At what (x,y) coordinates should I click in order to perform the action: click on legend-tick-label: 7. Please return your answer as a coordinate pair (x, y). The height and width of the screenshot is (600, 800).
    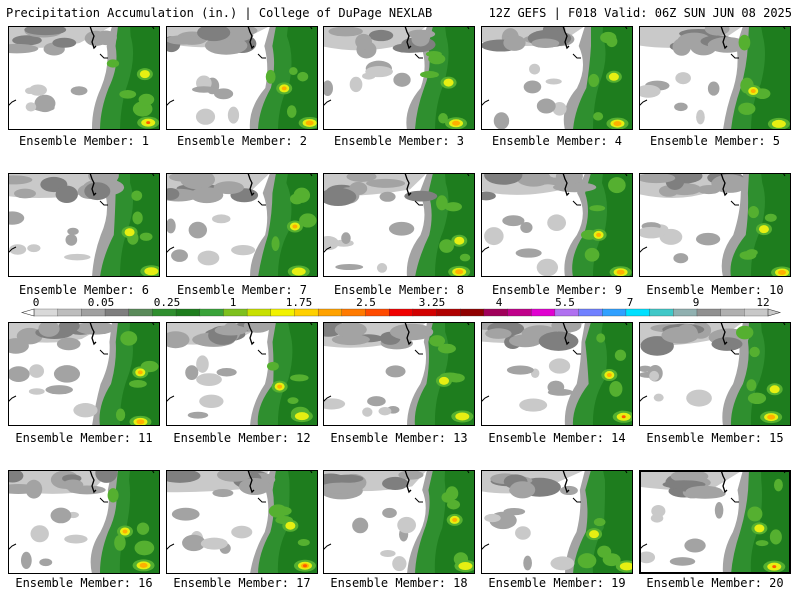
    Looking at the image, I should click on (630, 302).